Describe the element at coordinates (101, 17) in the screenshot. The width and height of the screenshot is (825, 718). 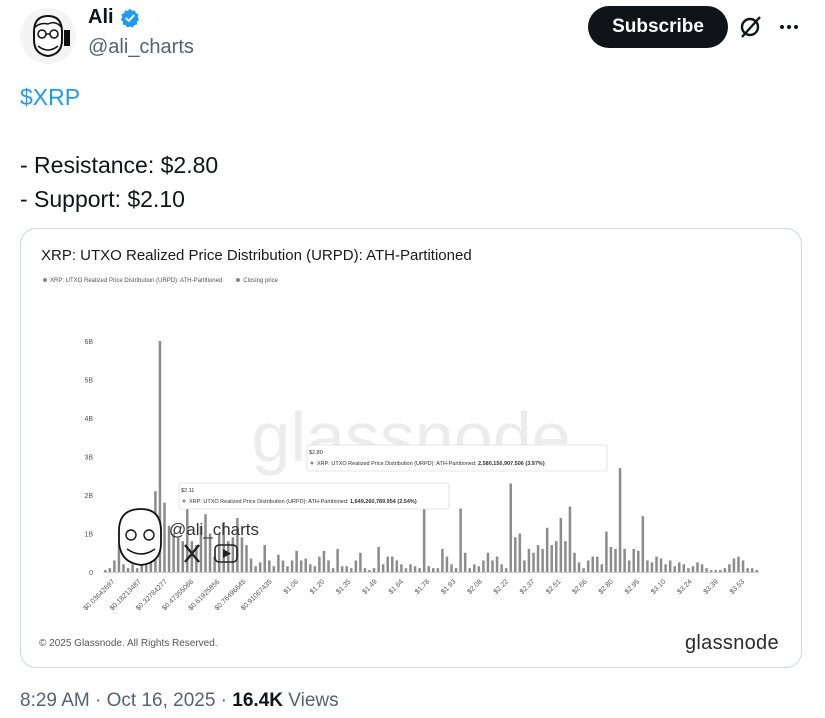
I see `author-name: Ali` at that location.